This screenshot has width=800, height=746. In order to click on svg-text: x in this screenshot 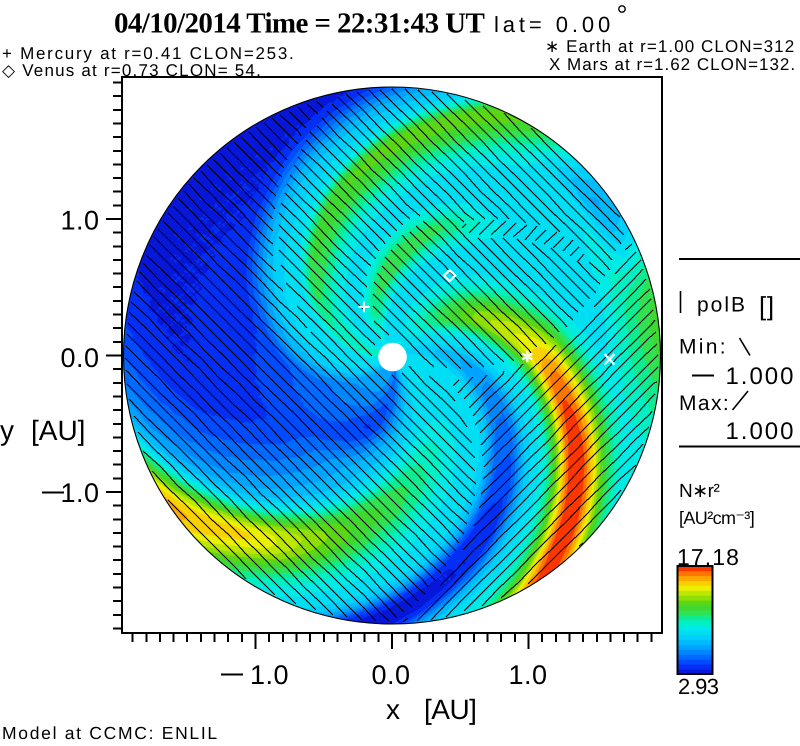, I will do `click(393, 709)`.